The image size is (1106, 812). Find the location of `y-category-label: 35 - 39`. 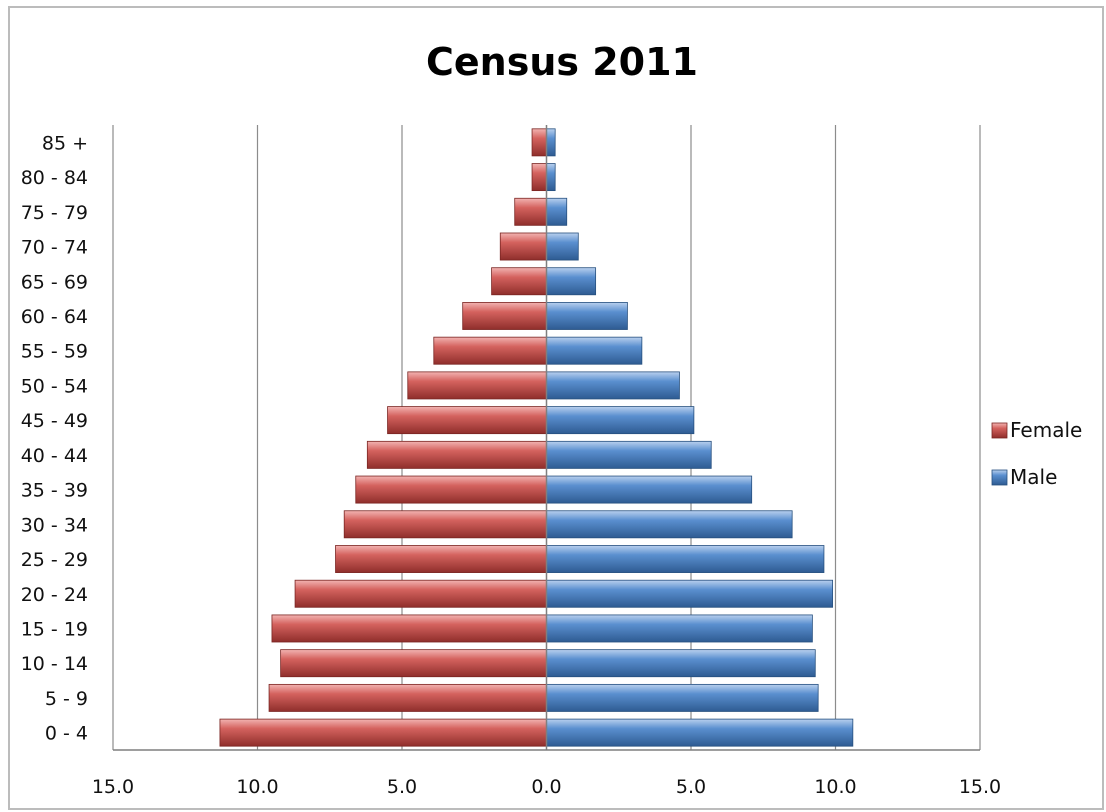

y-category-label: 35 - 39 is located at coordinates (54, 491).